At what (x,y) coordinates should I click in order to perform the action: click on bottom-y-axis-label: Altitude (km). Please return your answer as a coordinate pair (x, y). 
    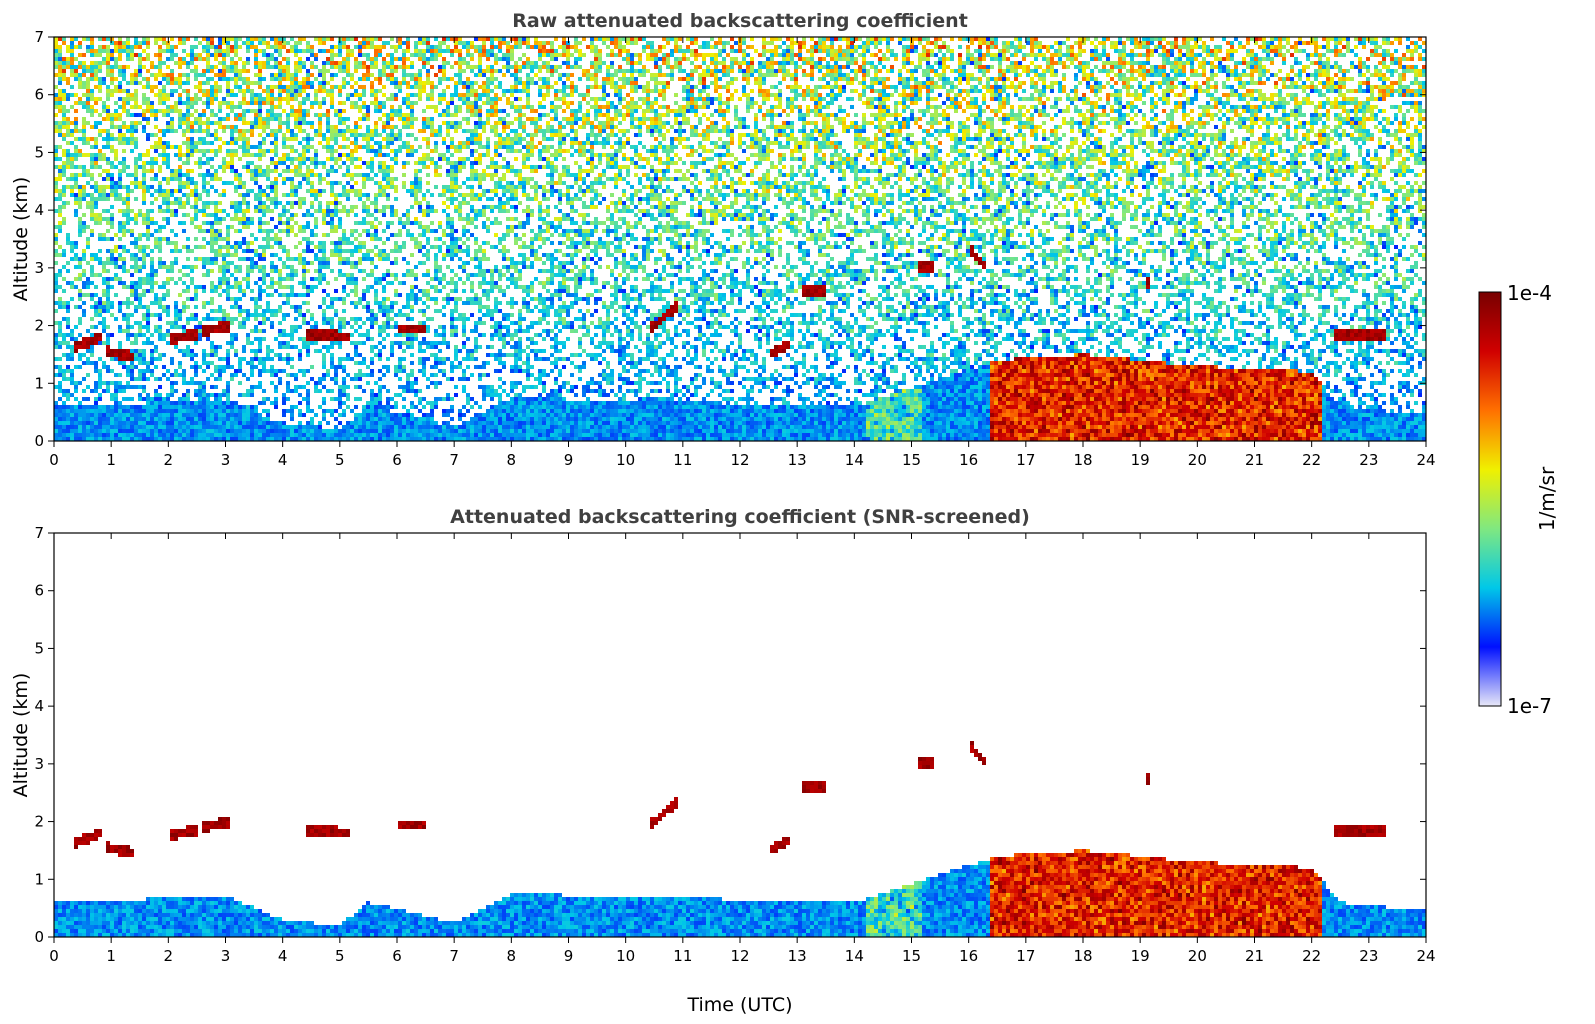
    Looking at the image, I should click on (21, 735).